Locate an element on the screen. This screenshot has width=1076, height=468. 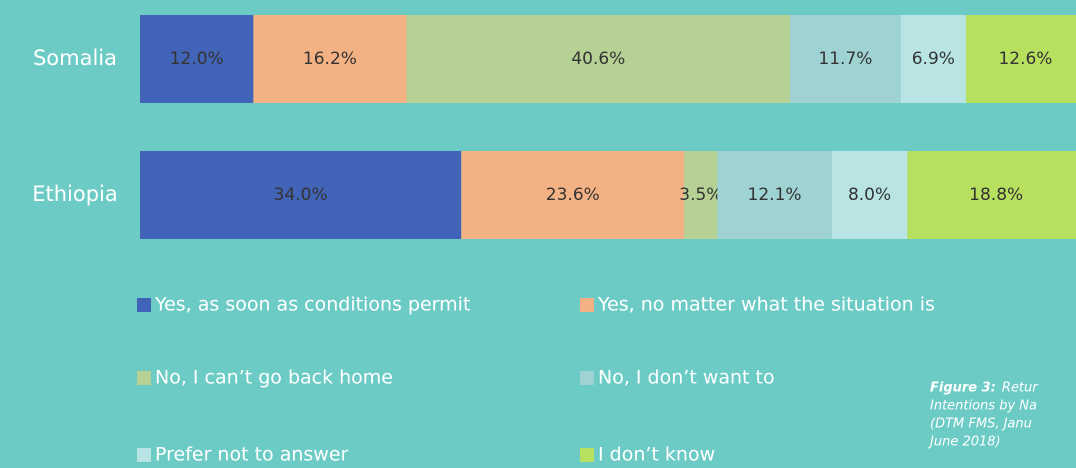
value-label: 12.0% is located at coordinates (197, 59).